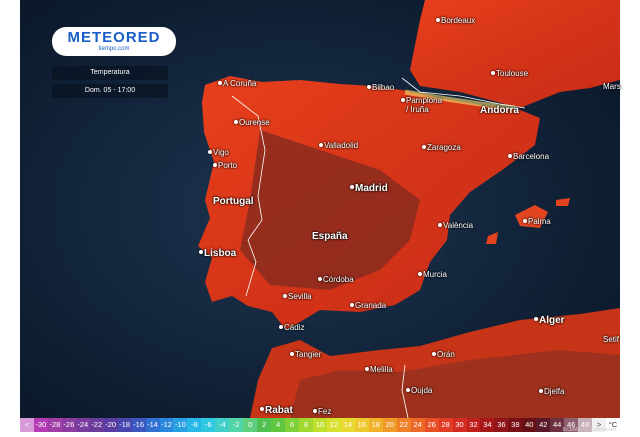 The width and height of the screenshot is (640, 437). Describe the element at coordinates (27, 425) in the screenshot. I see `legend-low: <` at that location.